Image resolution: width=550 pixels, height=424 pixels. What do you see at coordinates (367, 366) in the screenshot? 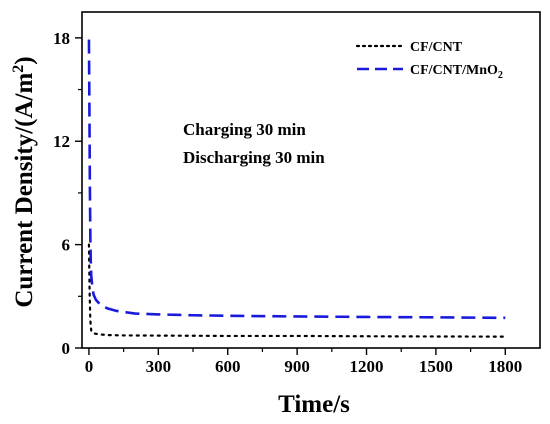
I see `x-tick-label-1200: 1200` at bounding box center [367, 366].